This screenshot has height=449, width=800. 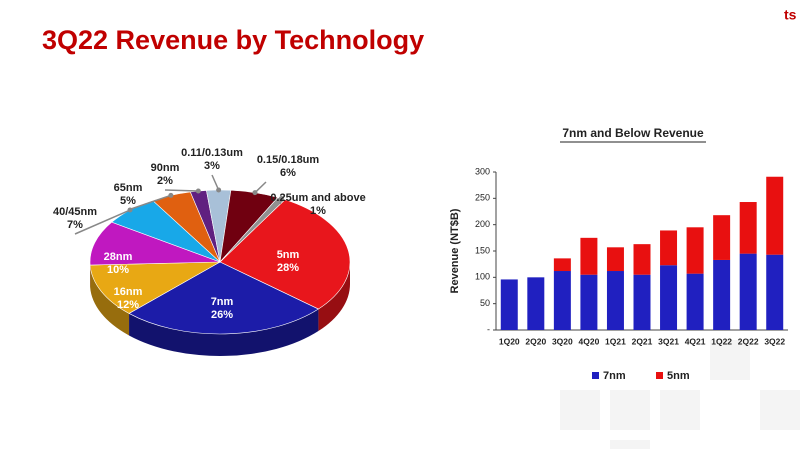 I want to click on x-tick-label: 2Q20, so click(x=535, y=341).